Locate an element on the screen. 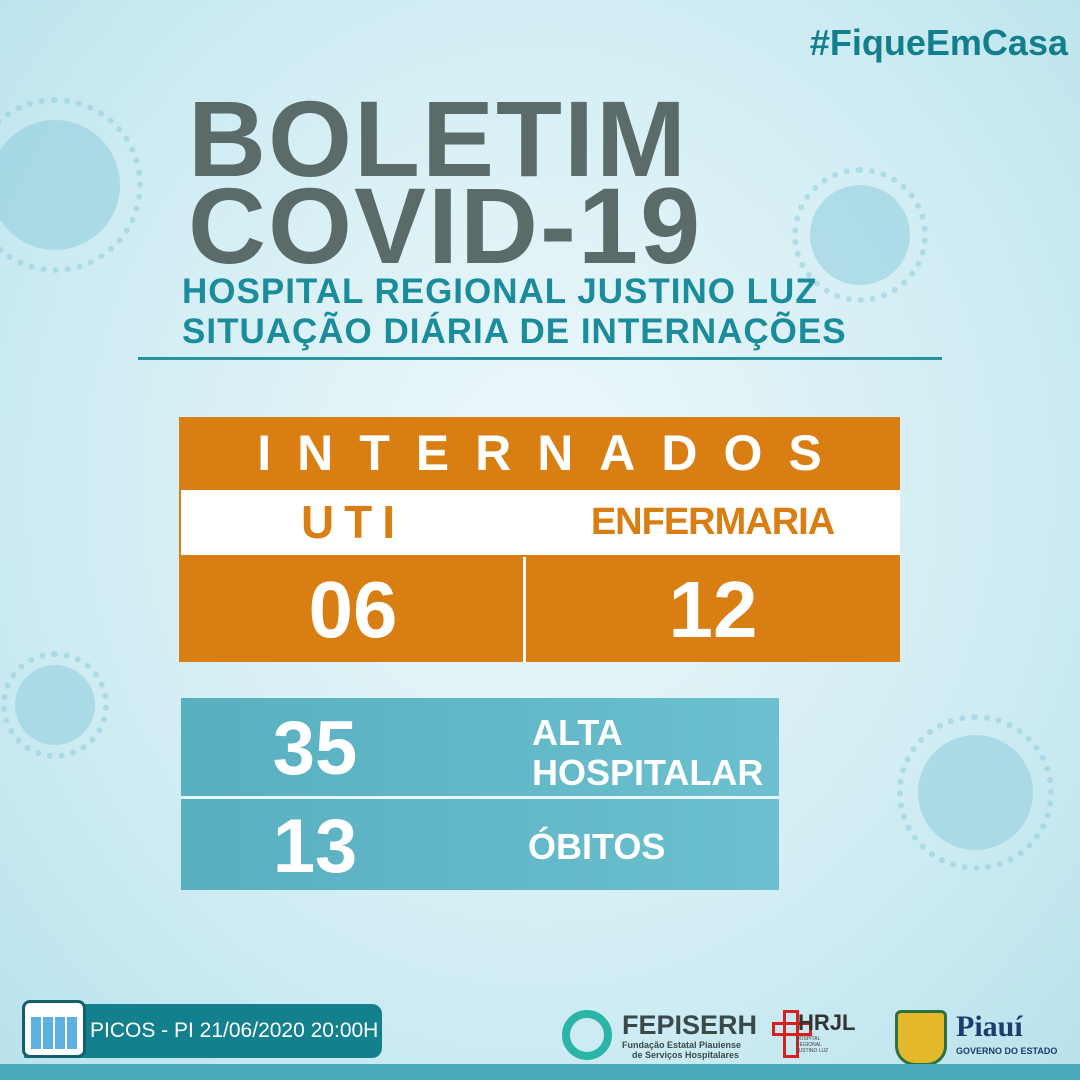 The height and width of the screenshot is (1080, 1080). labels-row is located at coordinates (540, 522).